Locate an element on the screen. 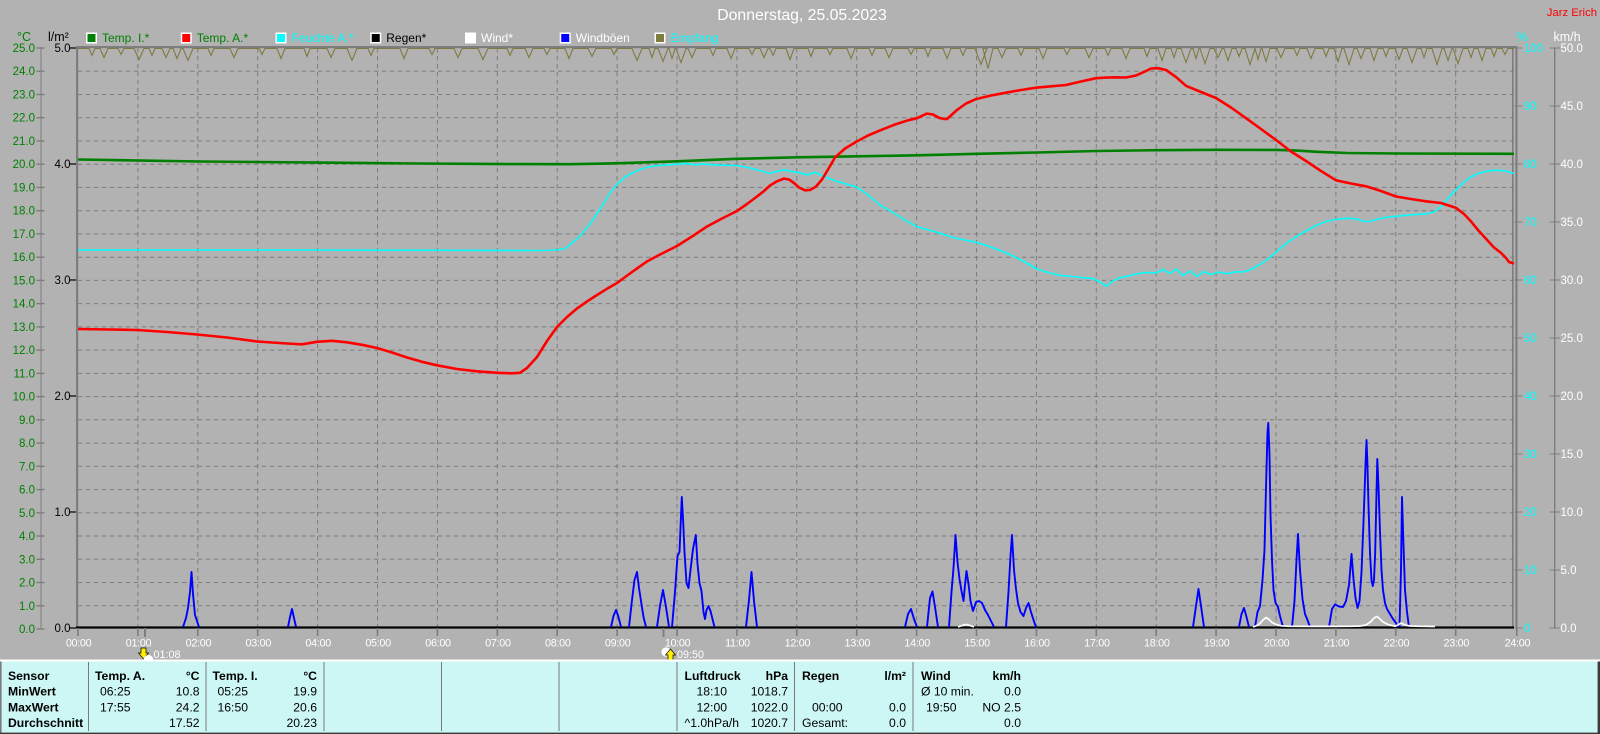  svg-text: 09:50 is located at coordinates (690, 655).